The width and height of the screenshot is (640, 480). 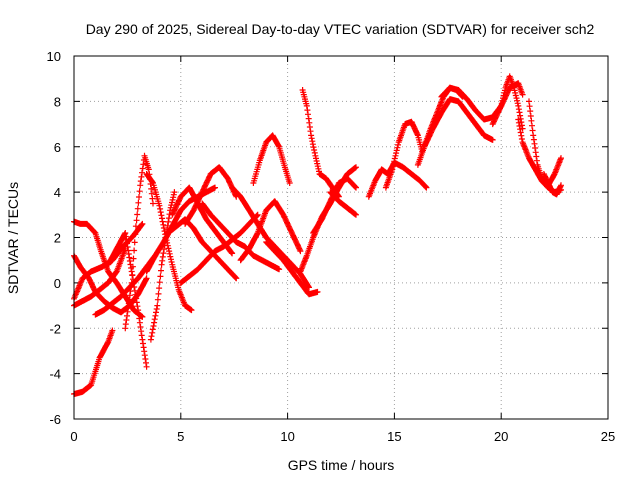 What do you see at coordinates (73, 436) in the screenshot?
I see `x-tick-label: 0` at bounding box center [73, 436].